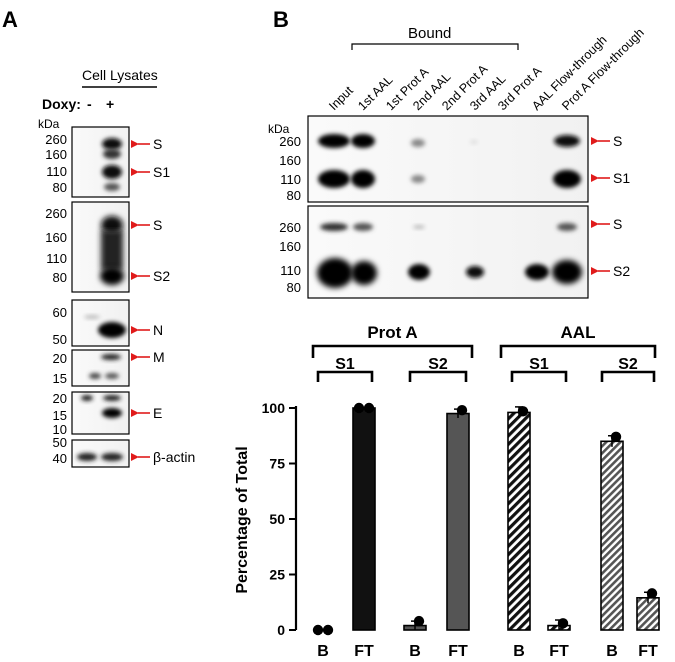 Image resolution: width=675 pixels, height=662 pixels. Describe the element at coordinates (107, 247) in the screenshot. I see `blot-a2: 260 160 110 80 S S2` at that location.